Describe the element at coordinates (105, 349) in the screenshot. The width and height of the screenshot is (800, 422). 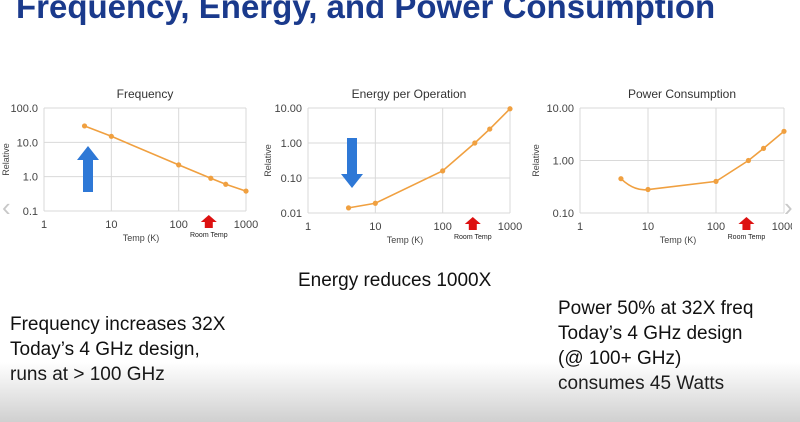
I see `frequency-text-line: Today’s 4 GHz design,` at that location.